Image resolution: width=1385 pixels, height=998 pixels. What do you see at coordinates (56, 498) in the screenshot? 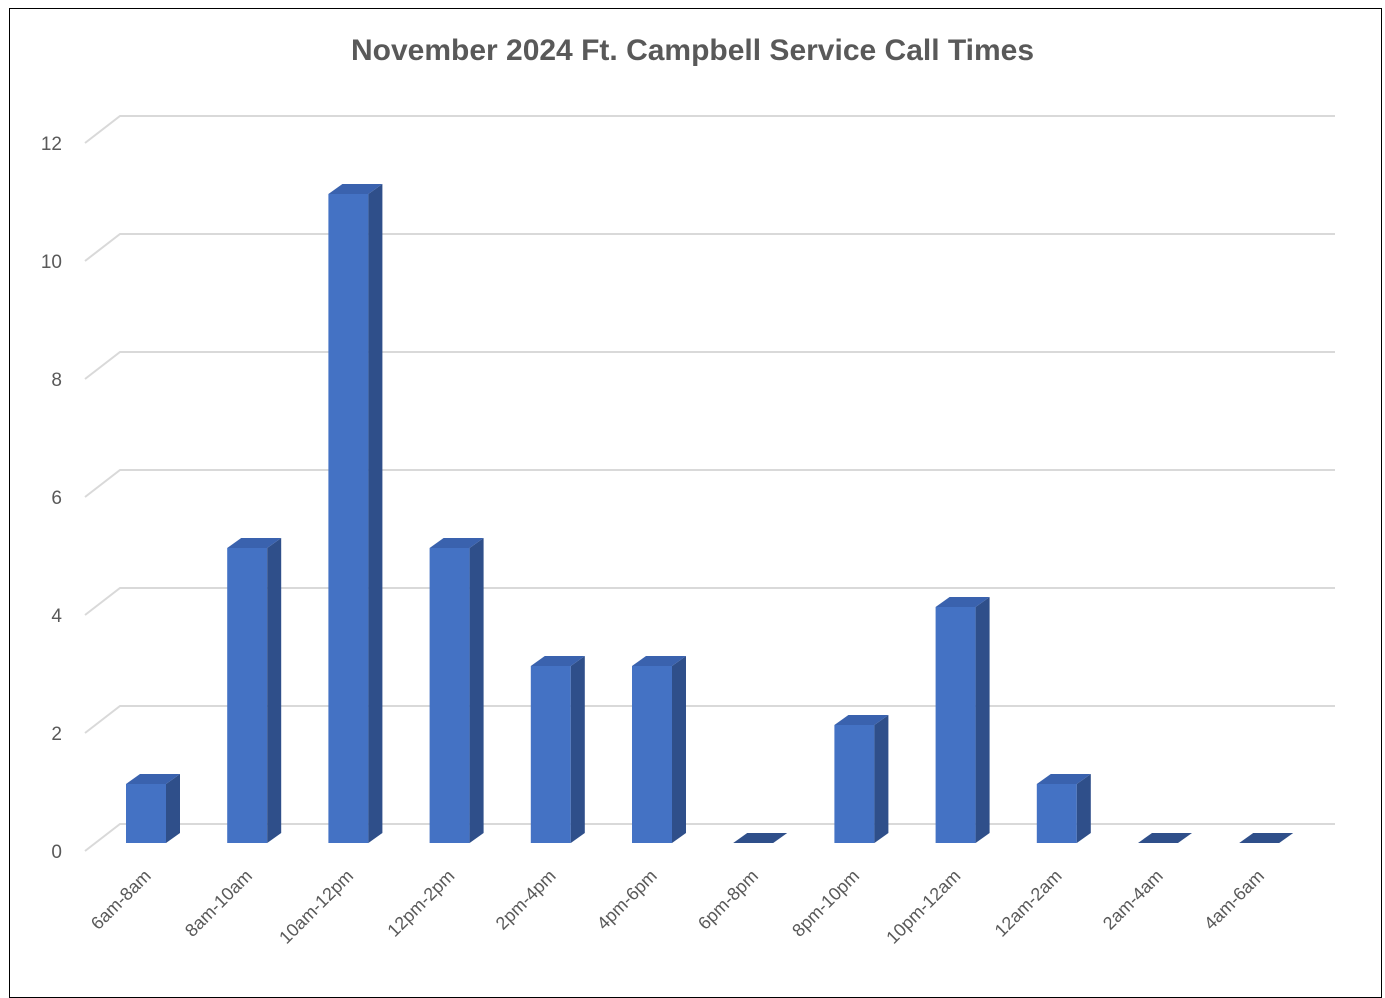
I see `y-tick-label: 6` at bounding box center [56, 498].